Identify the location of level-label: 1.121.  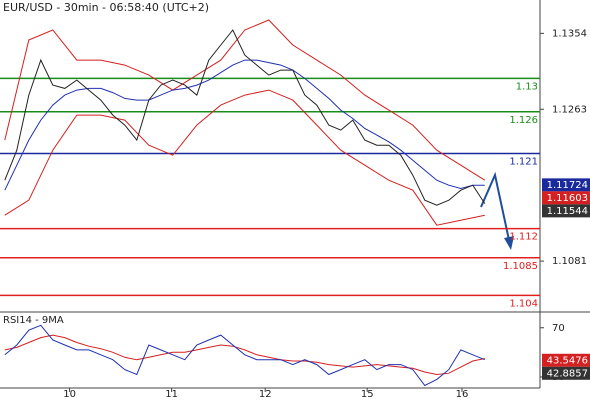
(523, 161).